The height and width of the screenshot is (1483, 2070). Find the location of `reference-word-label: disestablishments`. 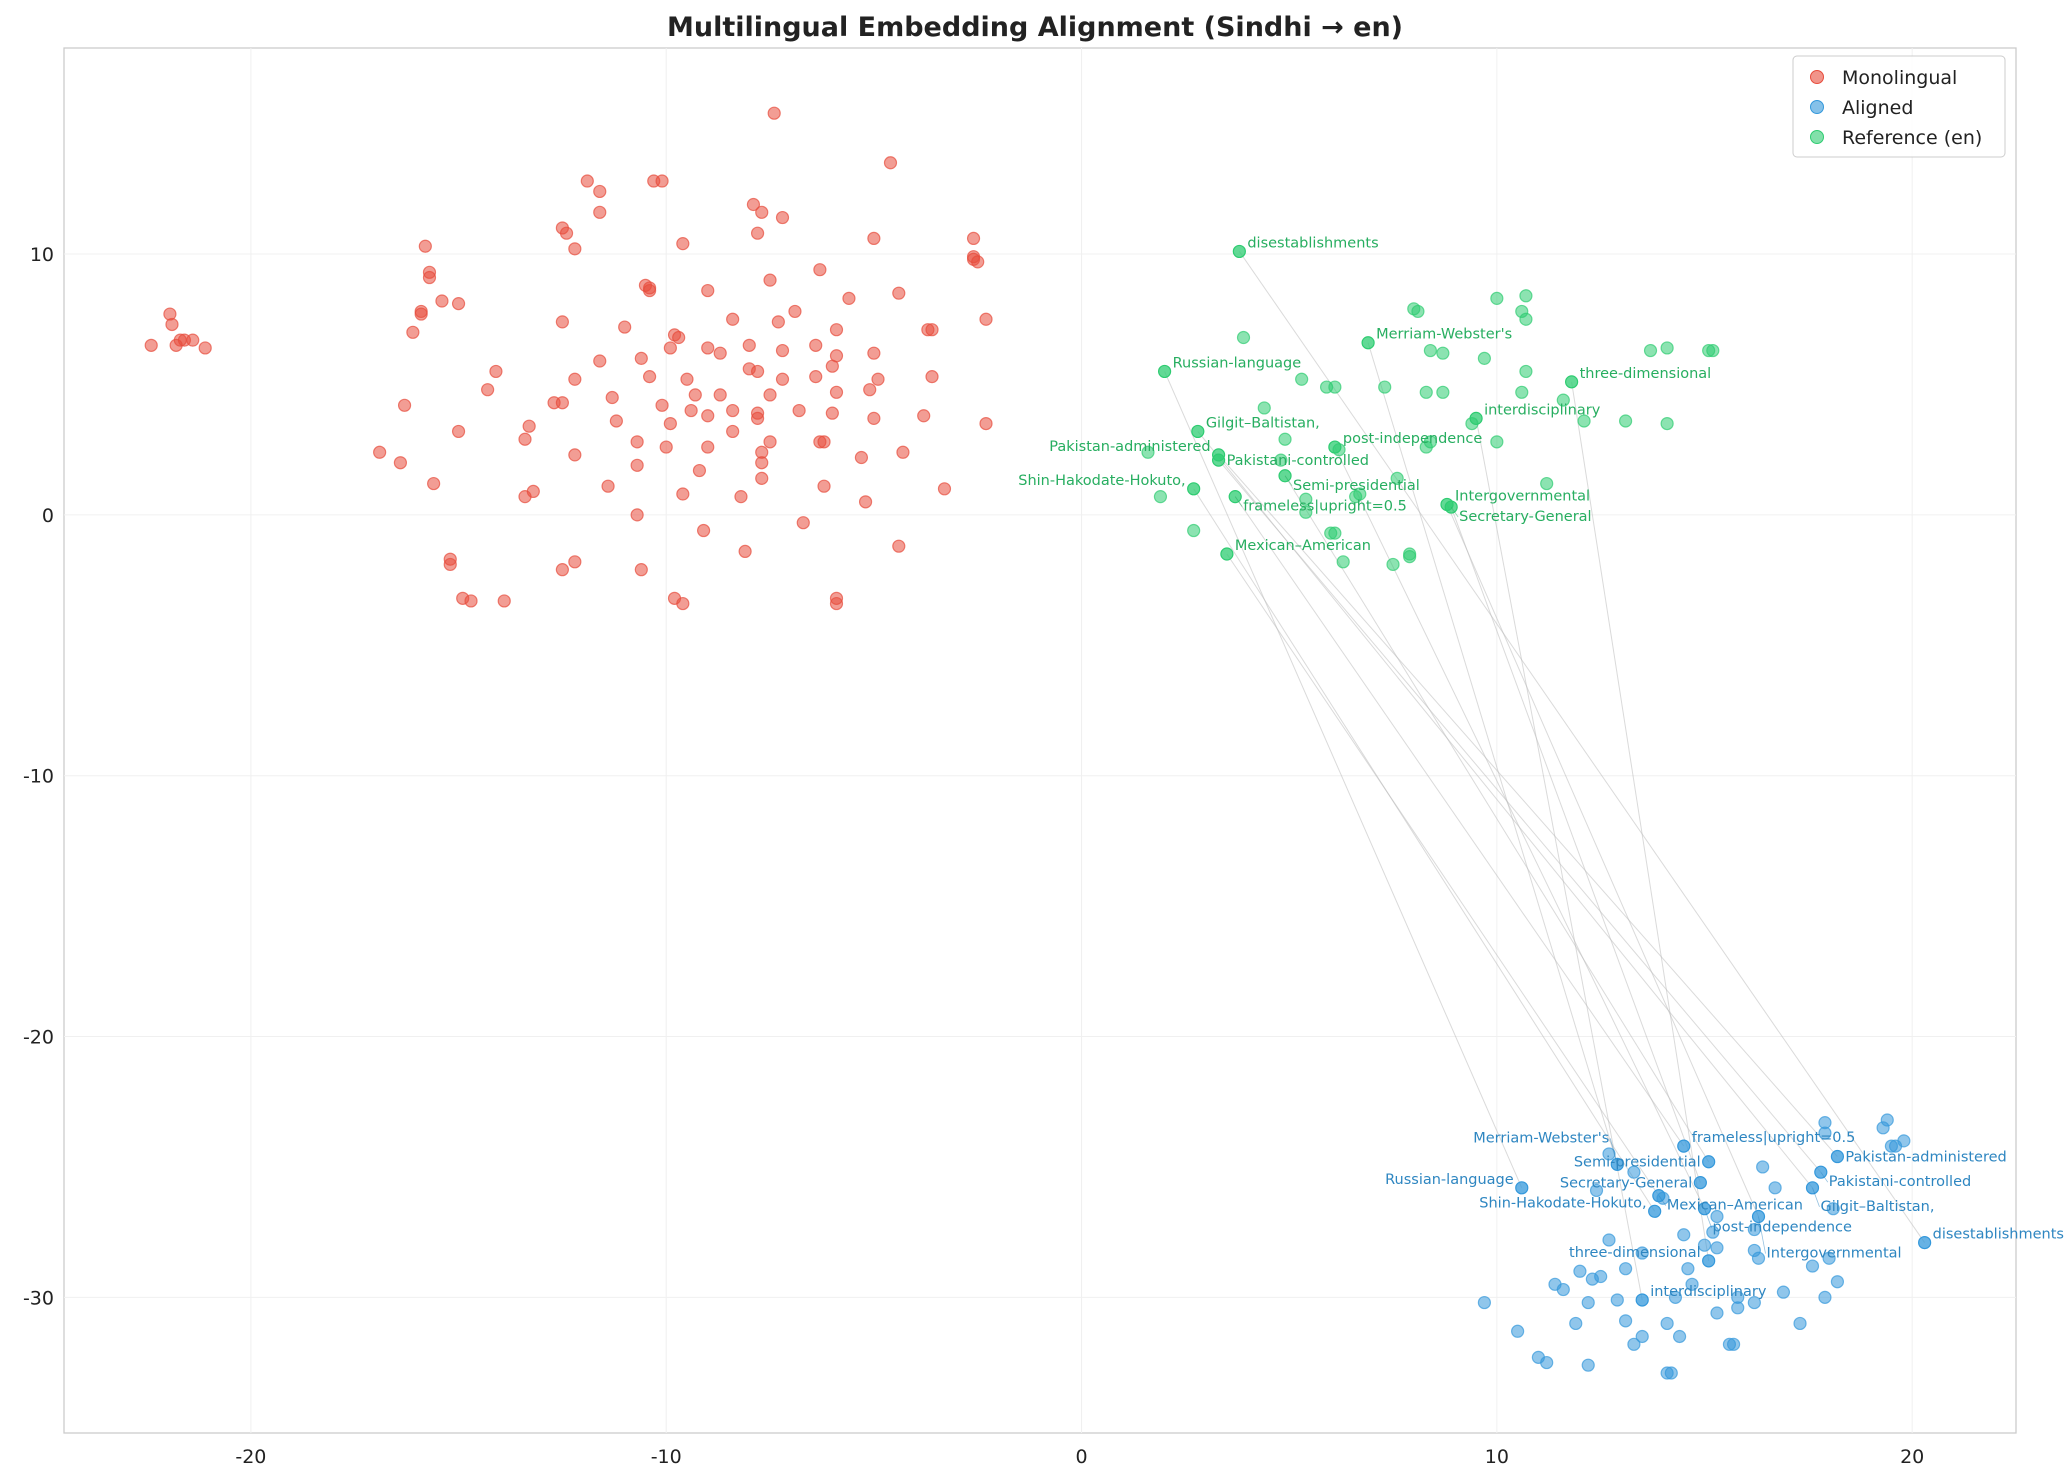

reference-word-label: disestablishments is located at coordinates (1312, 243).